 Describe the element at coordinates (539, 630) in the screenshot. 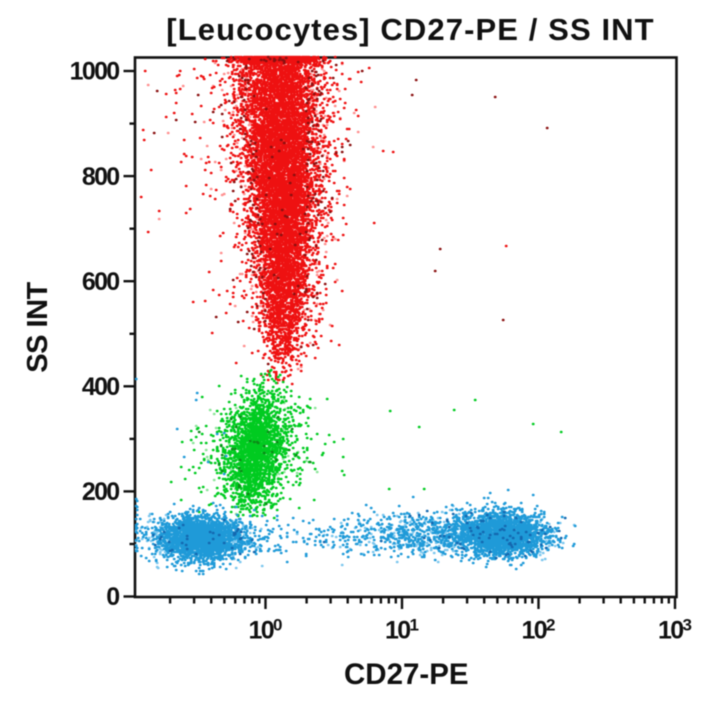

I see `svg-text: 102` at that location.